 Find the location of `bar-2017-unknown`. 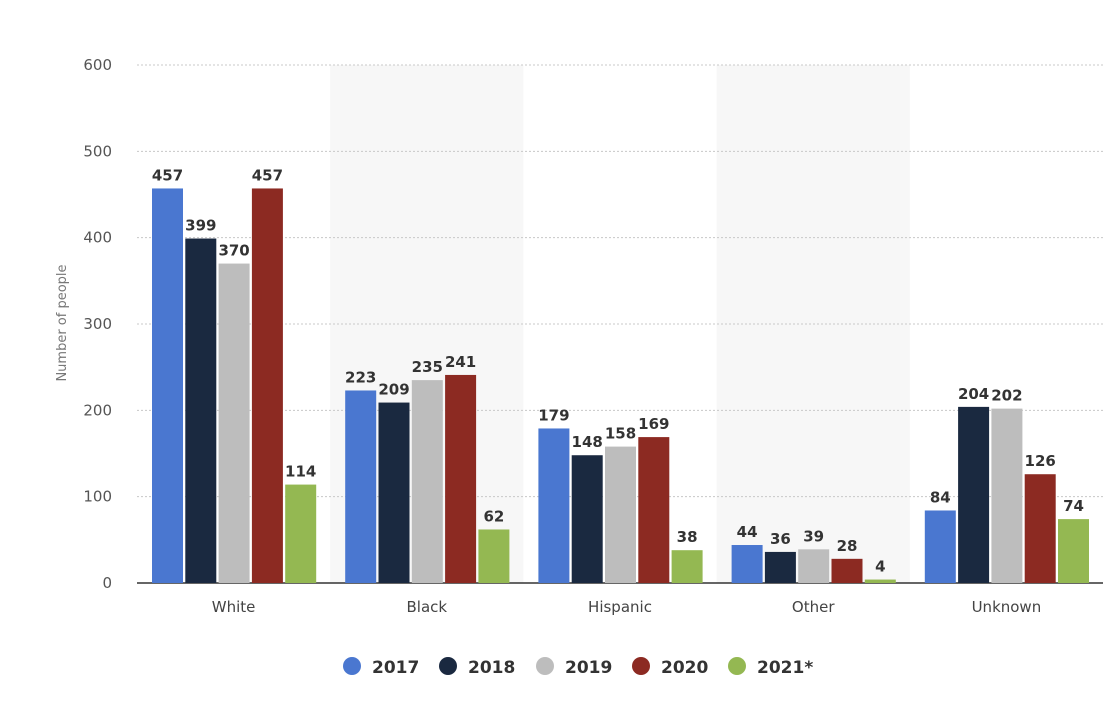

bar-2017-unknown is located at coordinates (940, 546).